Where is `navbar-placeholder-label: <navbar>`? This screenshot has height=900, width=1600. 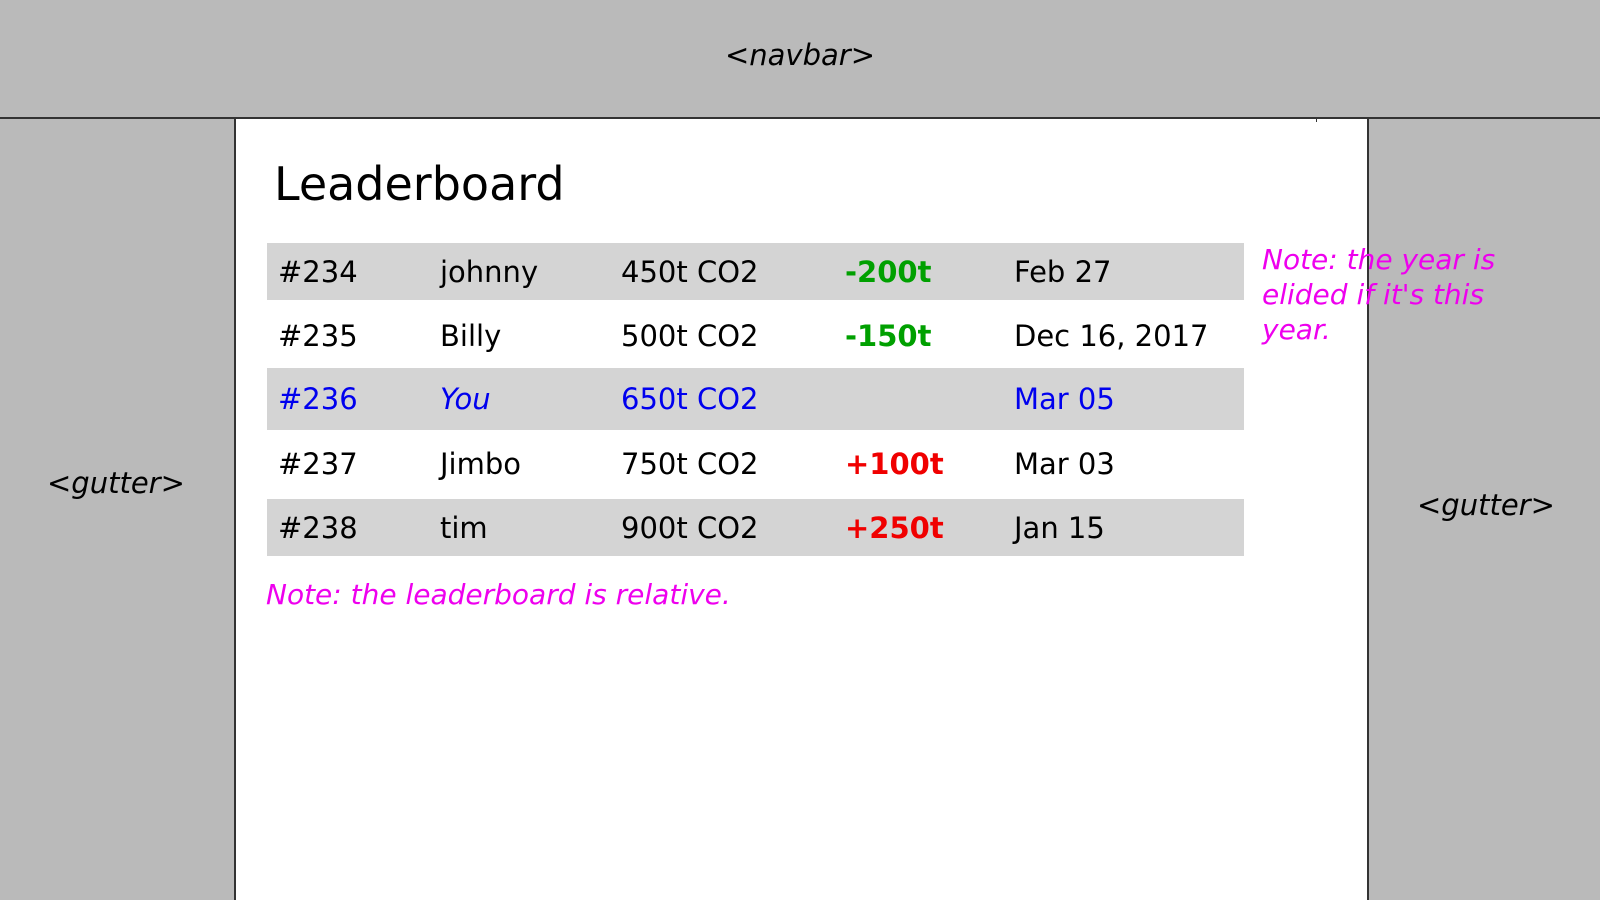
navbar-placeholder-label: <navbar> is located at coordinates (799, 55).